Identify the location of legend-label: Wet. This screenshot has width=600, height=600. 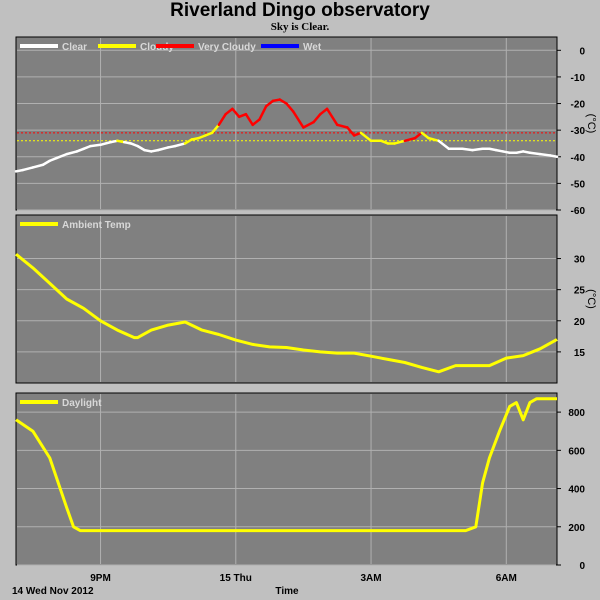
(312, 47).